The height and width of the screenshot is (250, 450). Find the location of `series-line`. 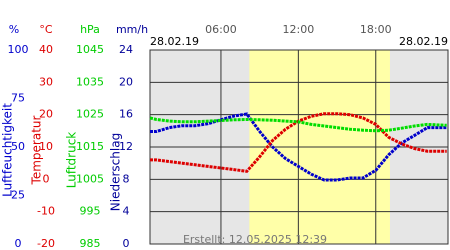

series-line is located at coordinates (298, 124).